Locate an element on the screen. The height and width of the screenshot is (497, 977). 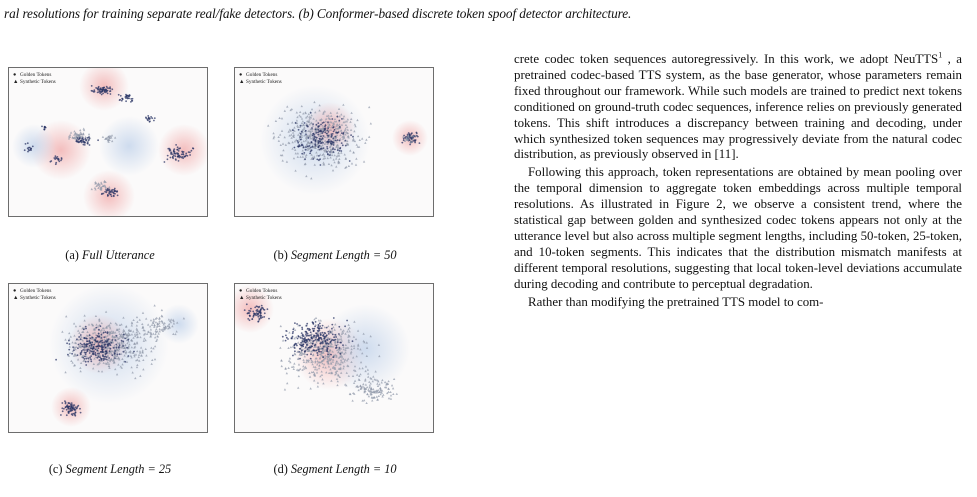
blue-density-glow is located at coordinates (365, 349).